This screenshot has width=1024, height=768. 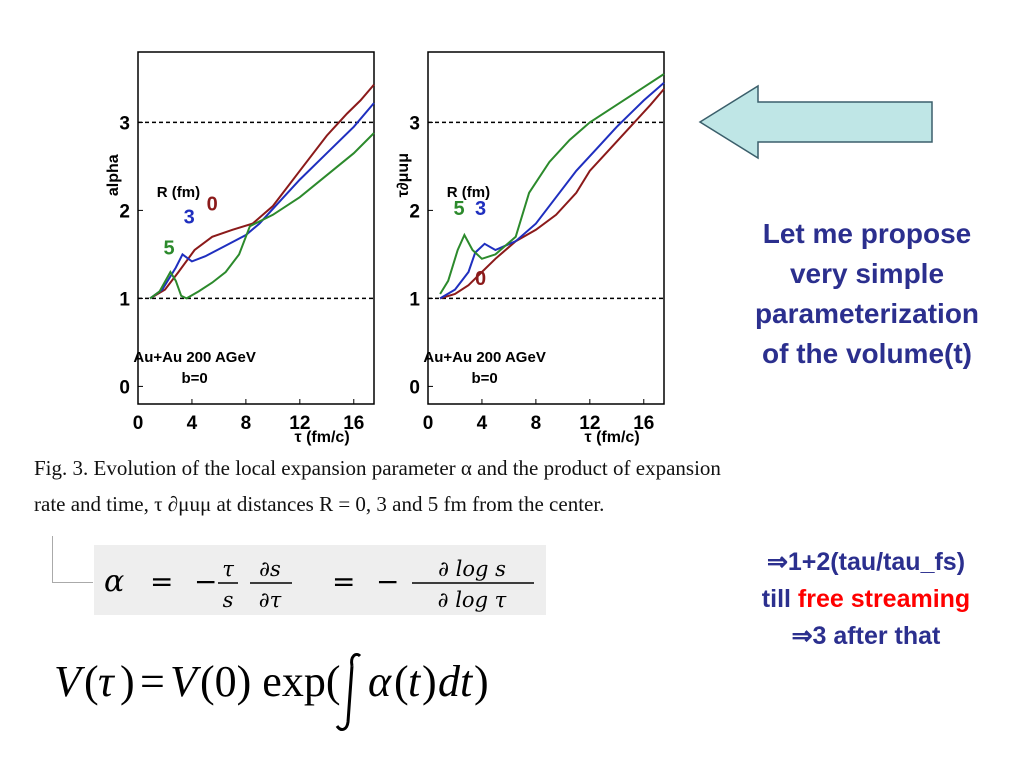 What do you see at coordinates (348, 691) in the screenshot?
I see `integral-sign` at bounding box center [348, 691].